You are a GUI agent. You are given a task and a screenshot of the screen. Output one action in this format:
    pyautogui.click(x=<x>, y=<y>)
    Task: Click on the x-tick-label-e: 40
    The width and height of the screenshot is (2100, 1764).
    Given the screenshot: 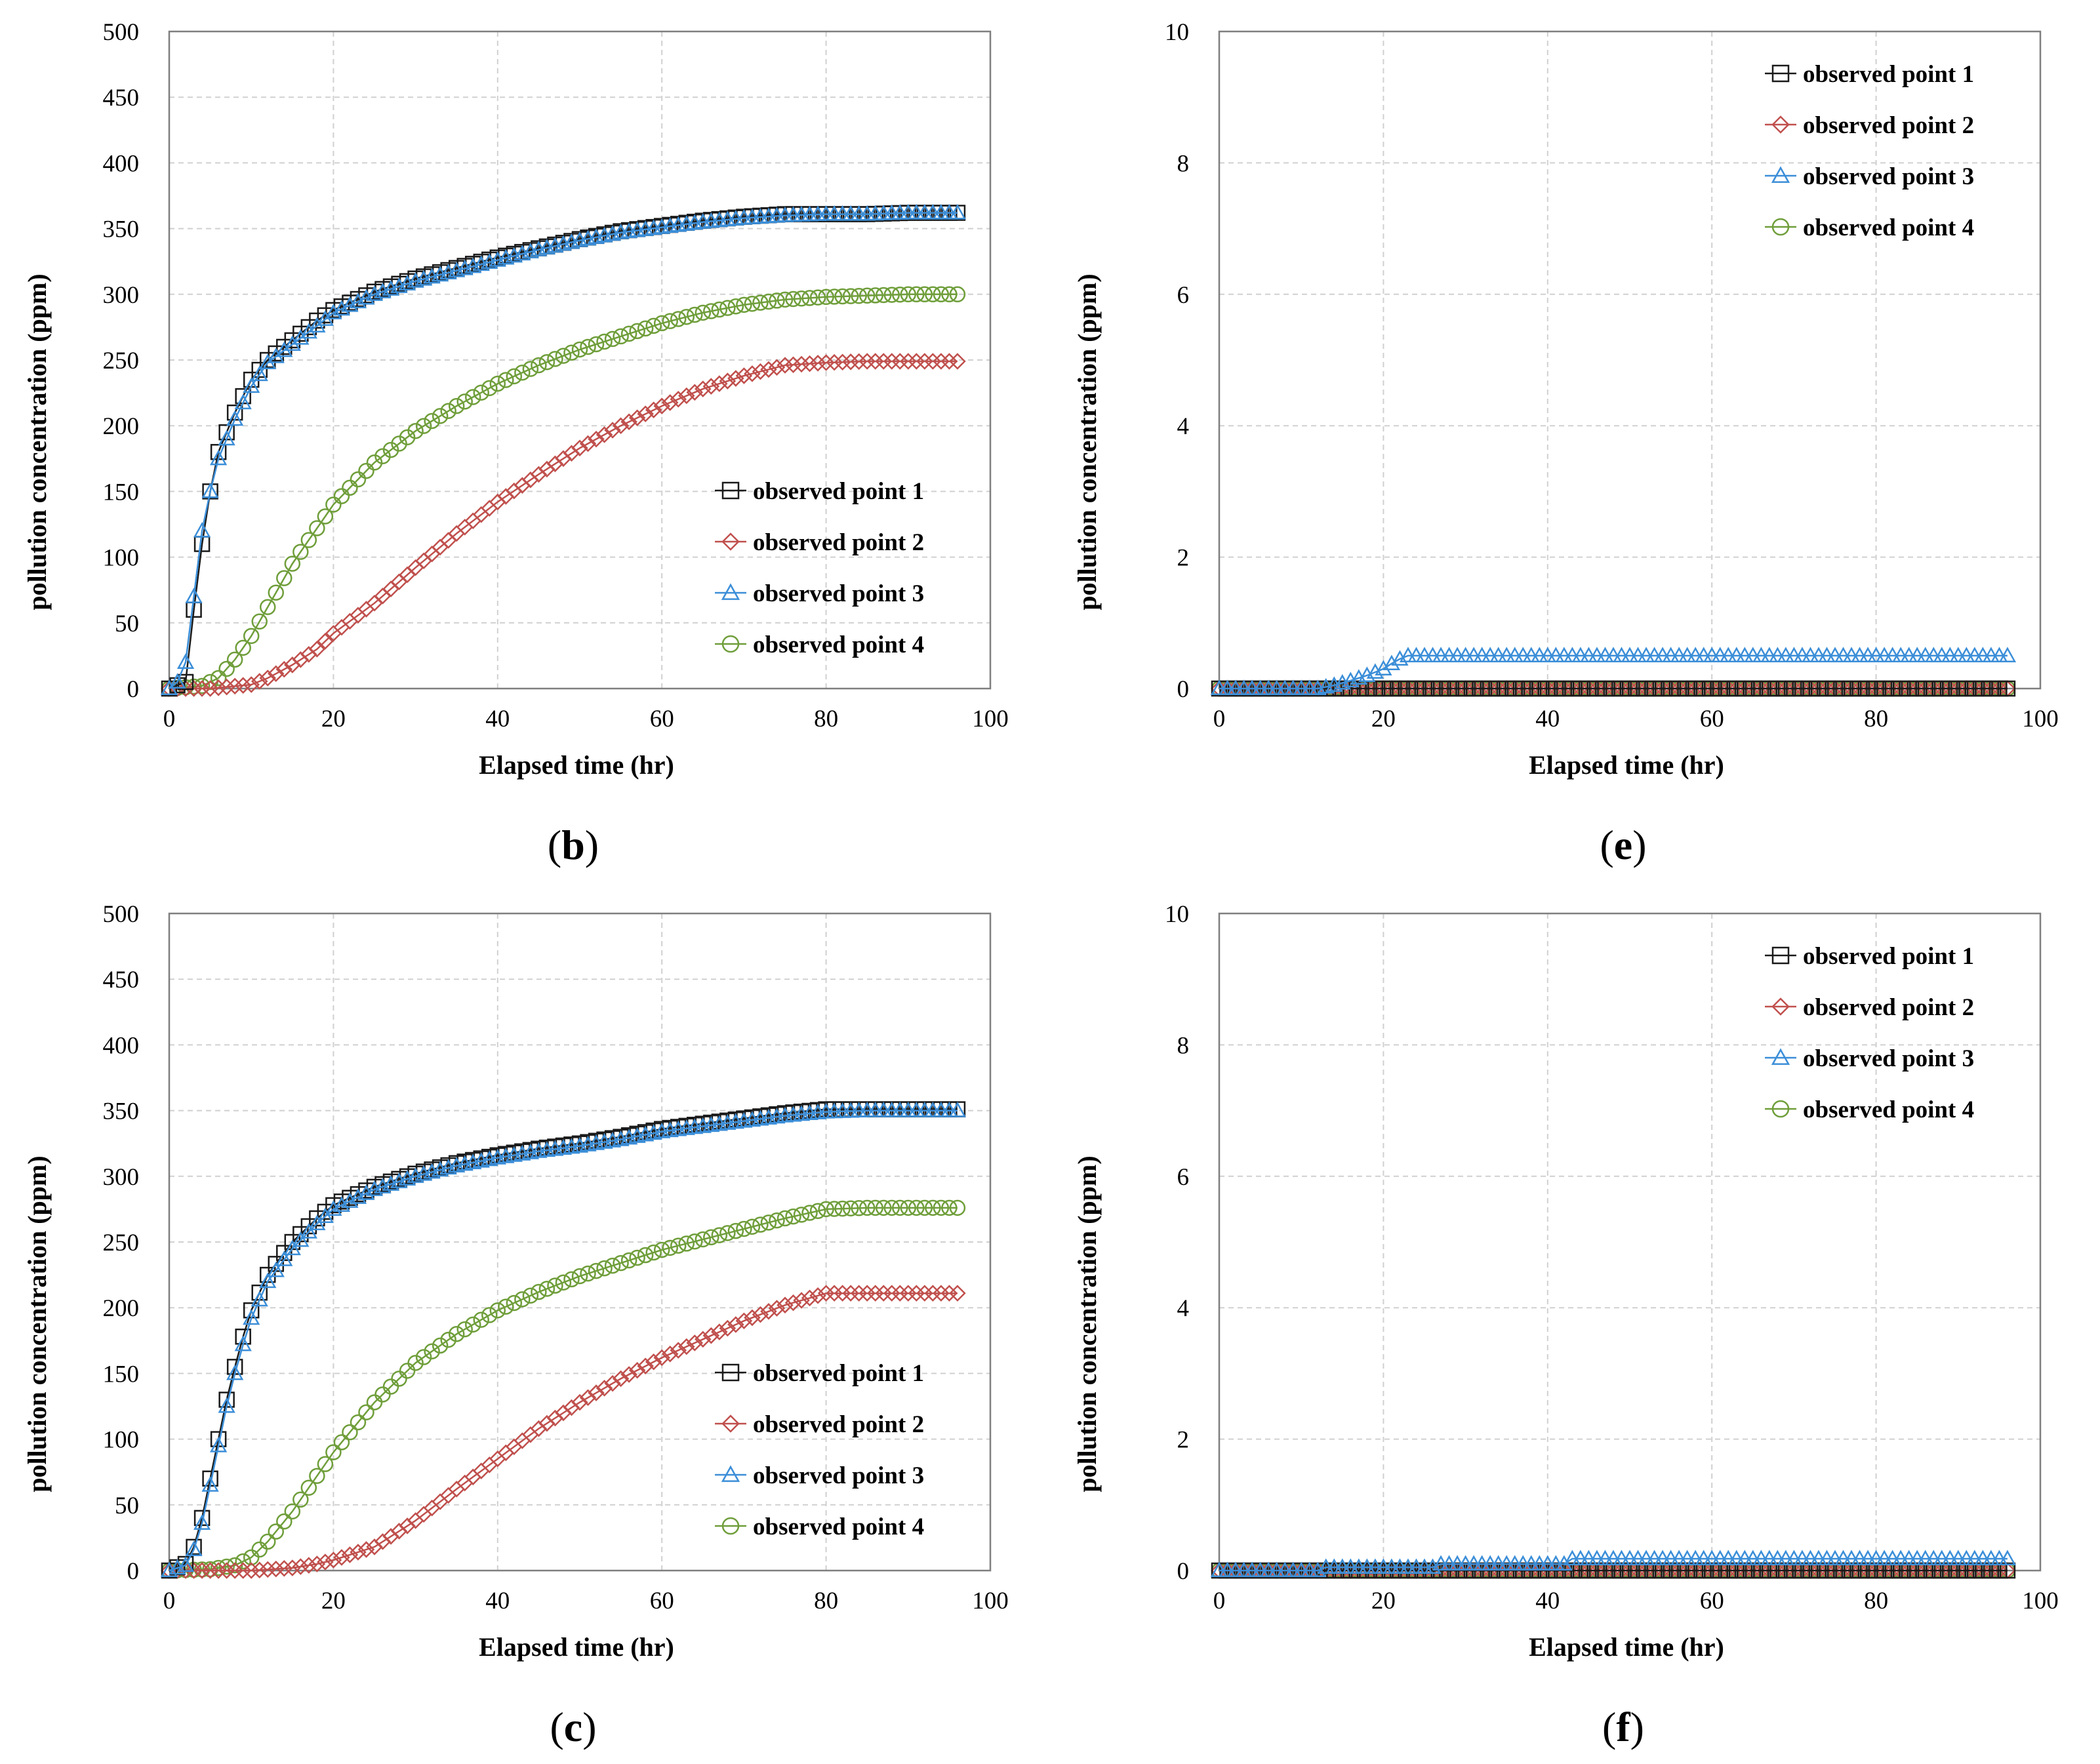 What is the action you would take?
    pyautogui.click(x=1547, y=719)
    